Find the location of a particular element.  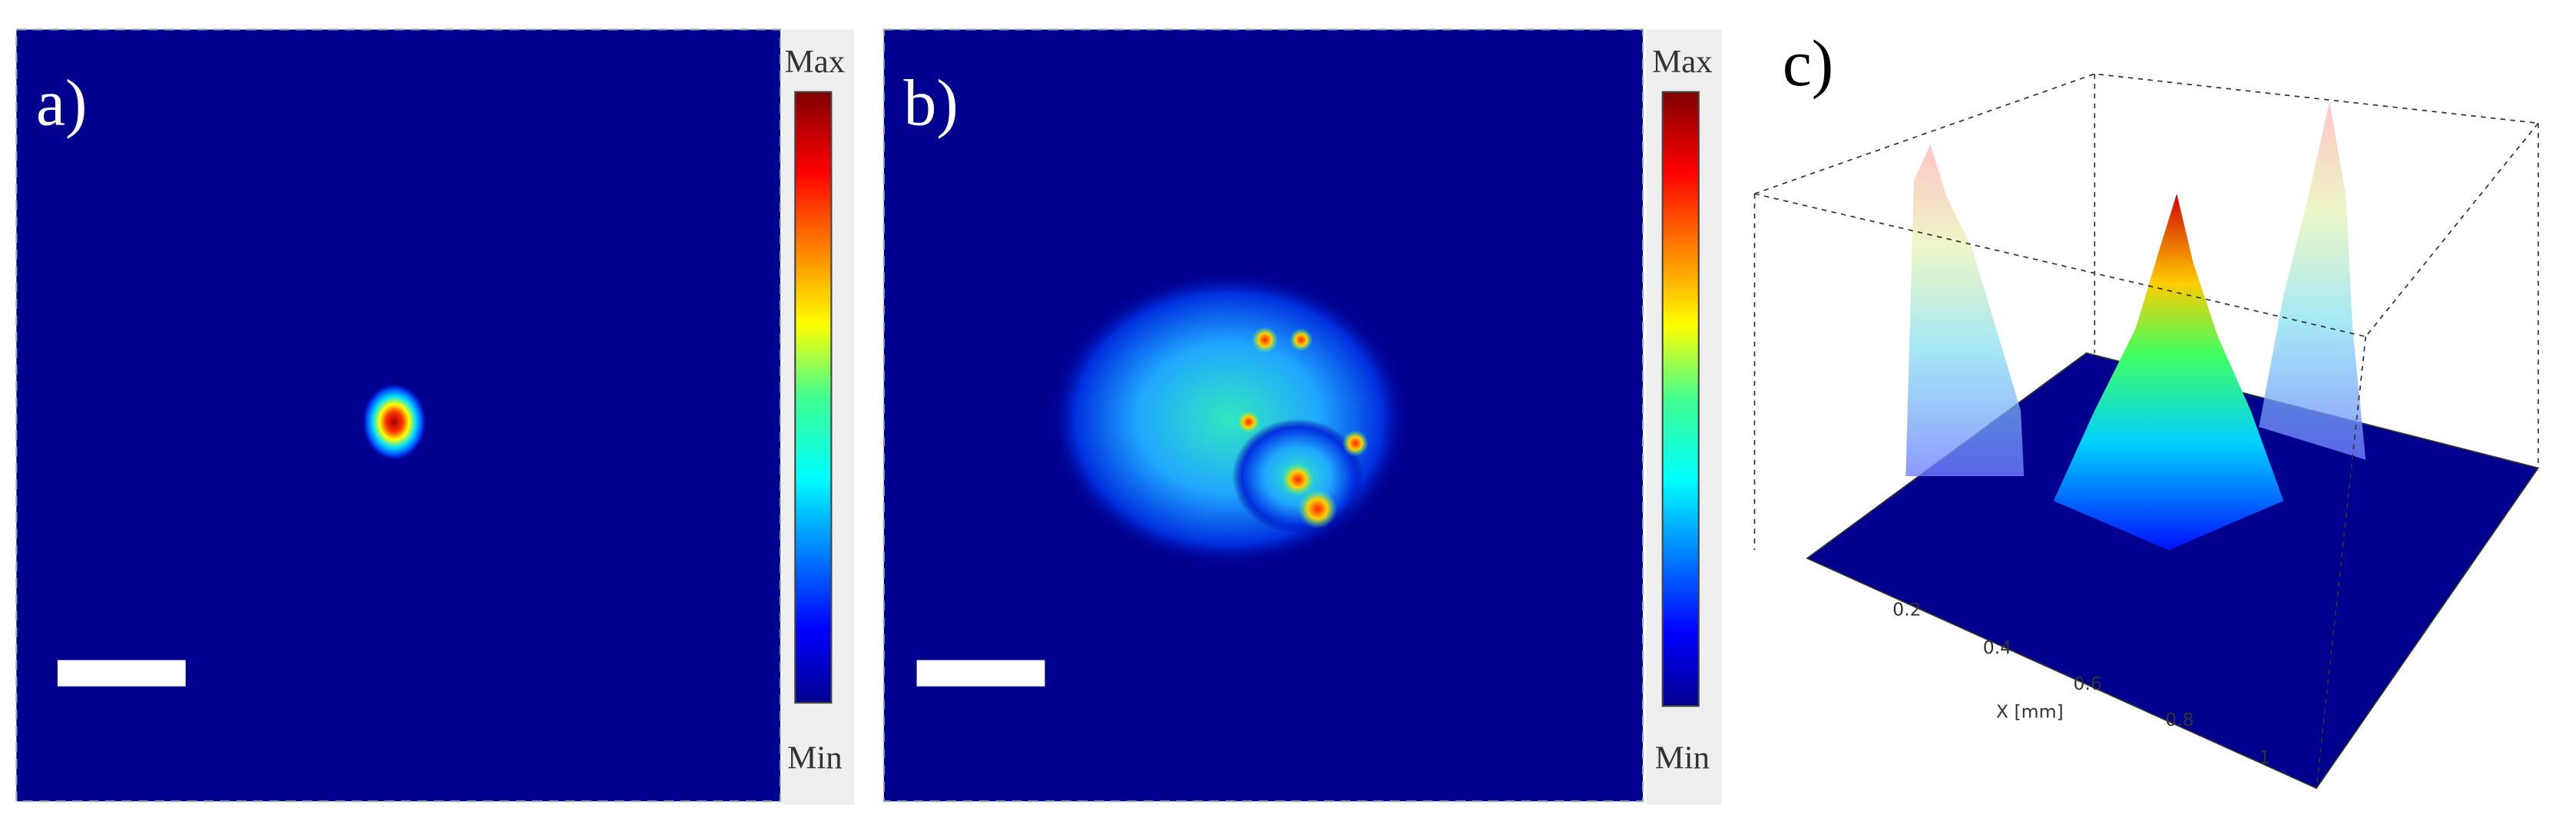

emission-region is located at coordinates (1229, 418).